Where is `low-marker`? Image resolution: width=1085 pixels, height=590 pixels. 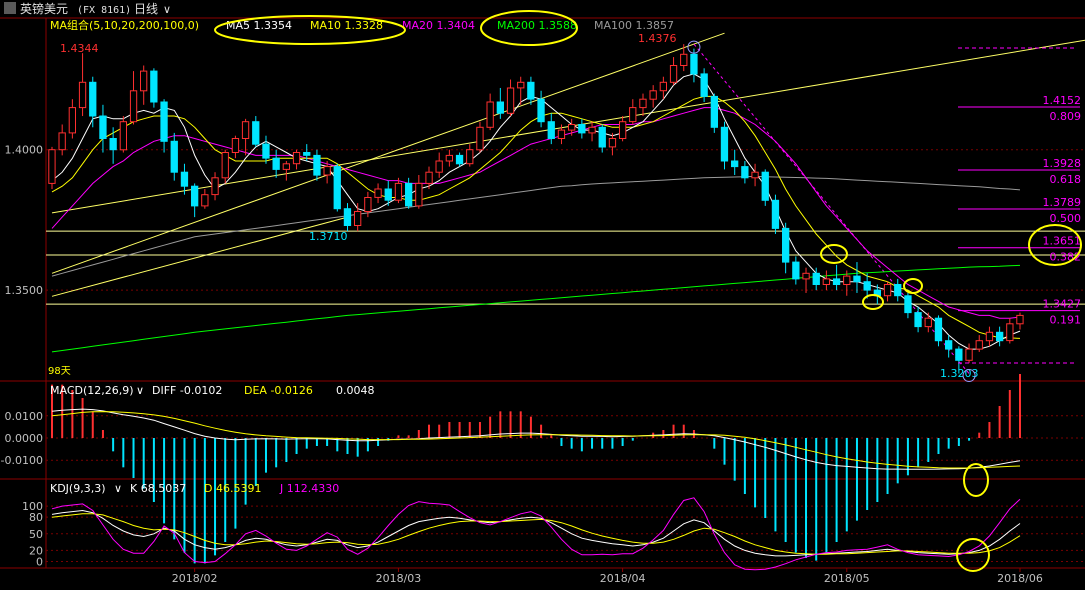 low-marker is located at coordinates (969, 376).